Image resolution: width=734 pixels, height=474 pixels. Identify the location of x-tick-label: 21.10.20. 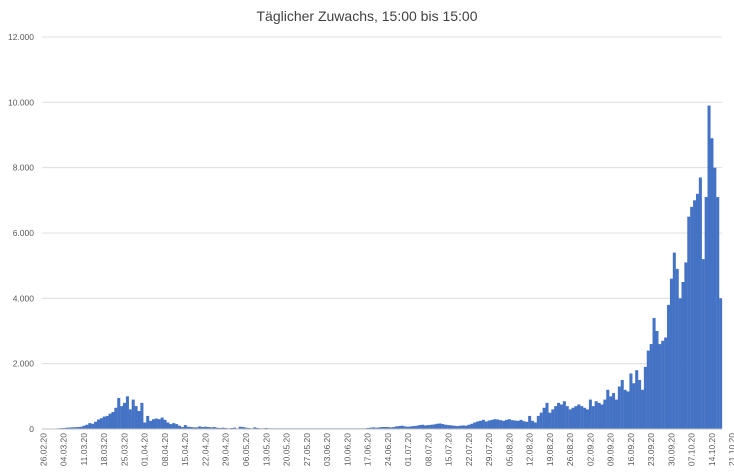
(730, 449).